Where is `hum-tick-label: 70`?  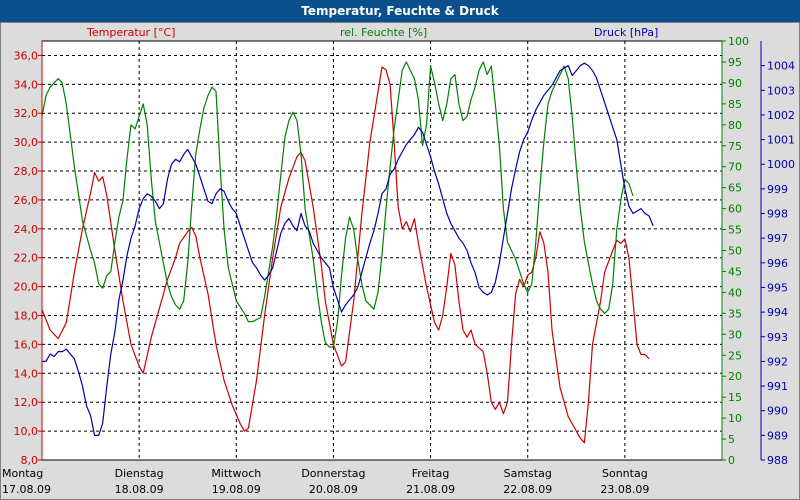
hum-tick-label: 70 is located at coordinates (735, 167).